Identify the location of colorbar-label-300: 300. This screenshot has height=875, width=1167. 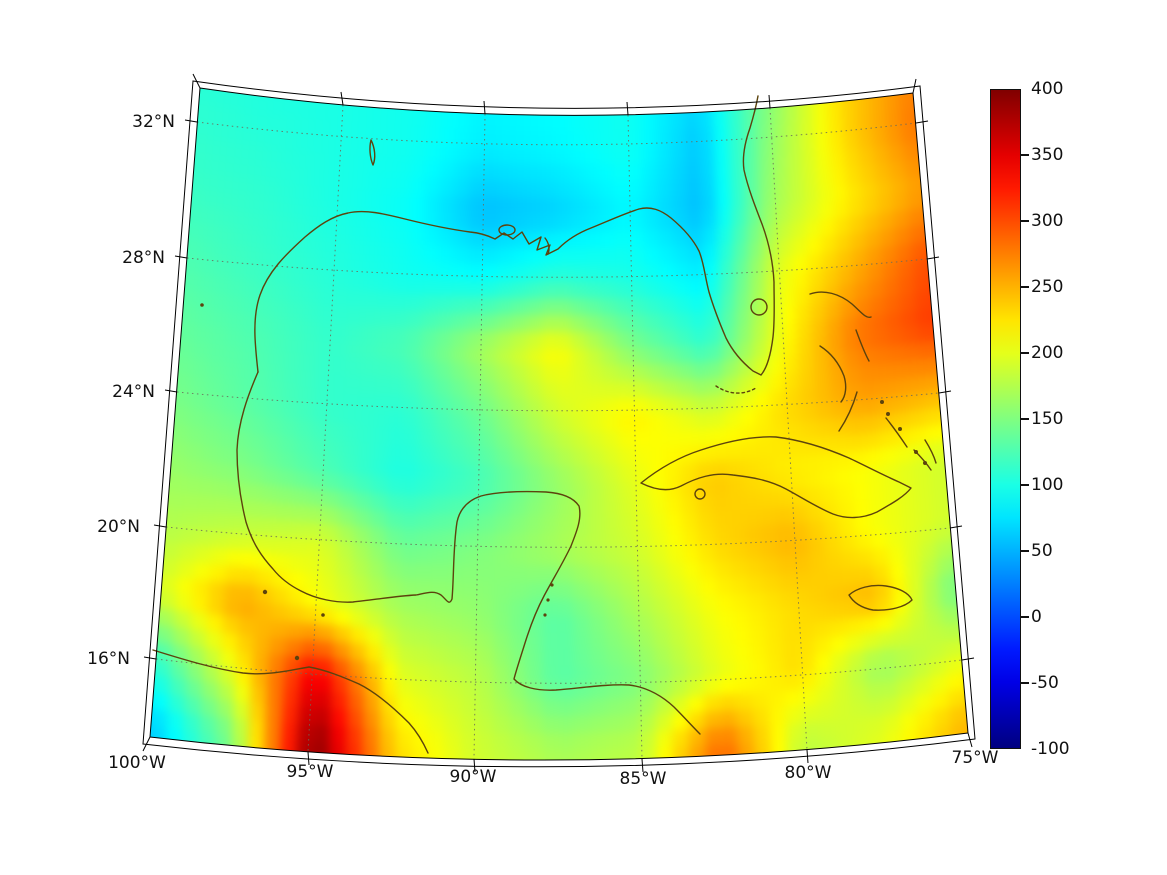
(1047, 221).